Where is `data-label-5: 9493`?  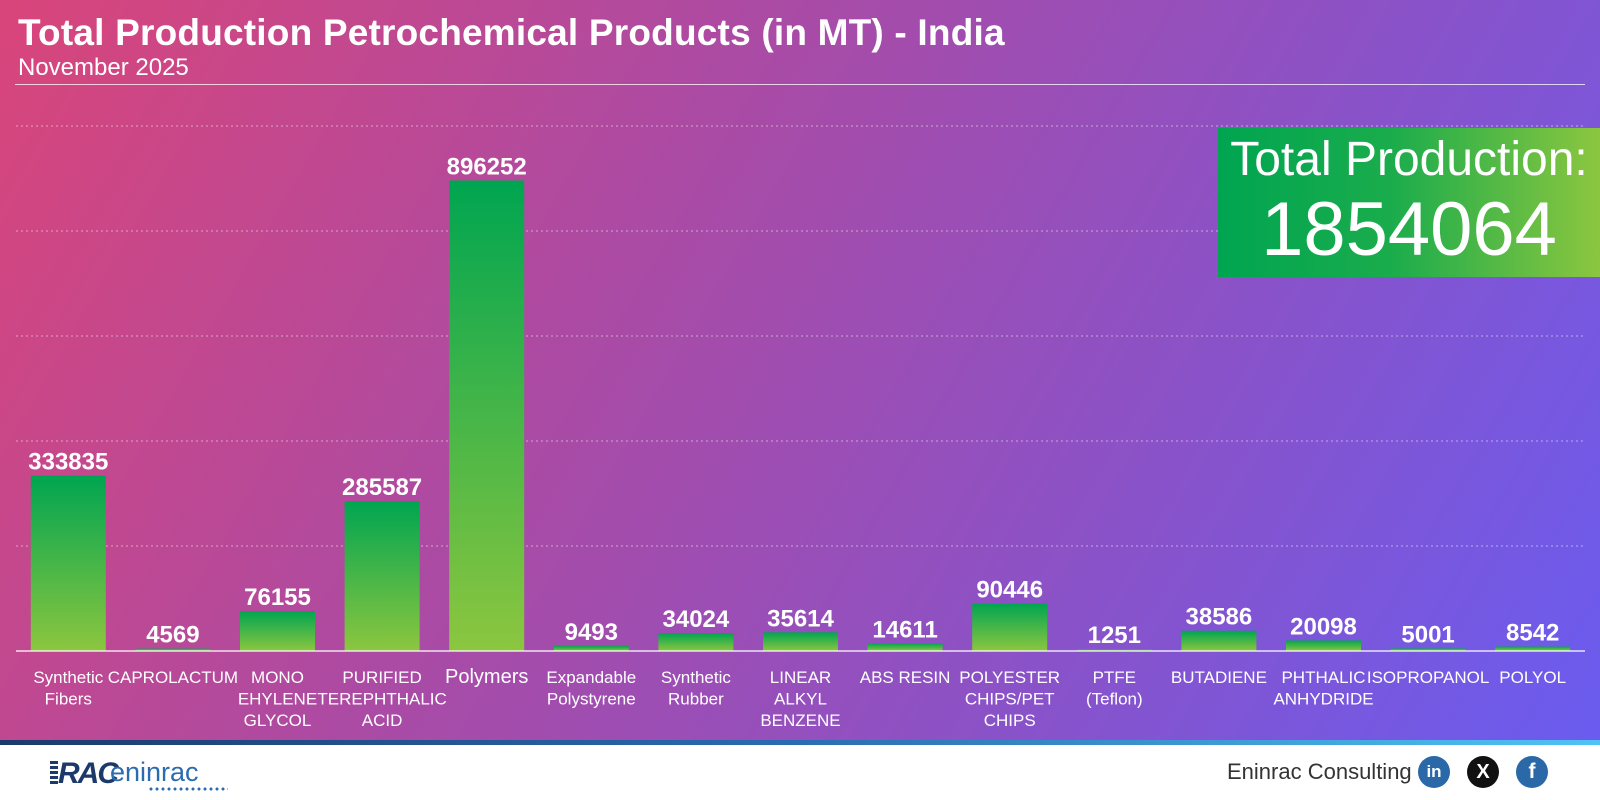
data-label-5: 9493 is located at coordinates (591, 632).